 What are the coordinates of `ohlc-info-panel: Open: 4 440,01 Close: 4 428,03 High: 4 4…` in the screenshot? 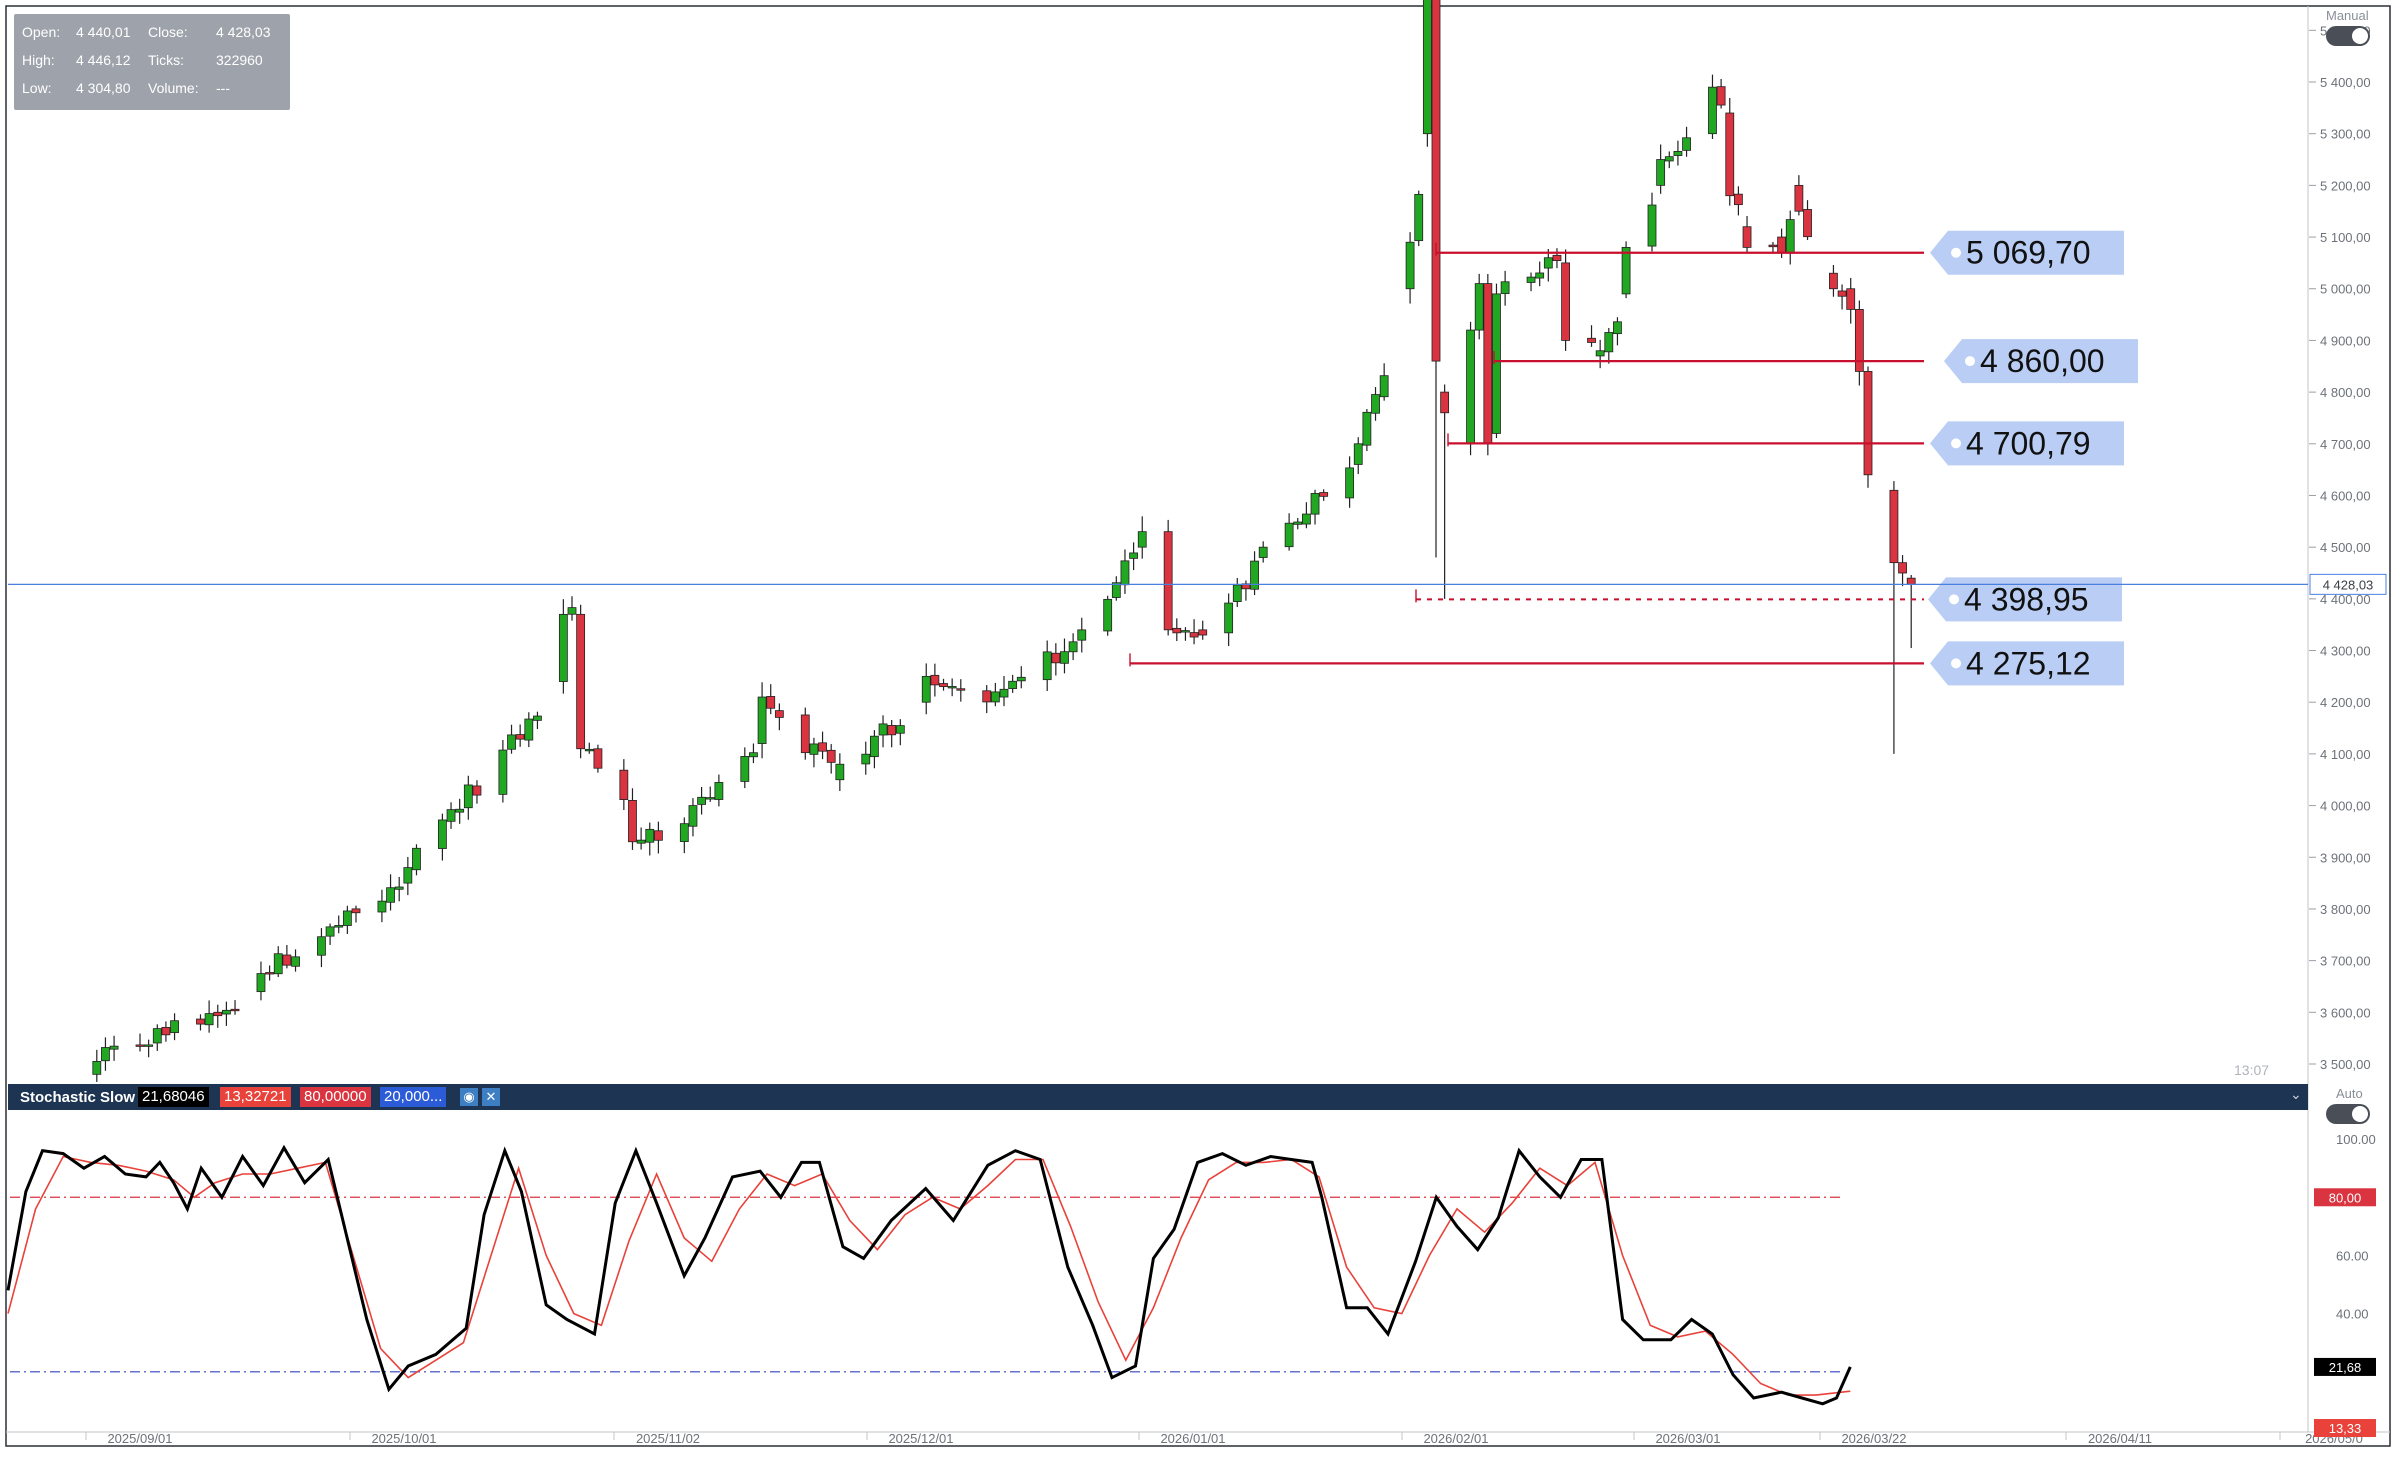 It's located at (152, 62).